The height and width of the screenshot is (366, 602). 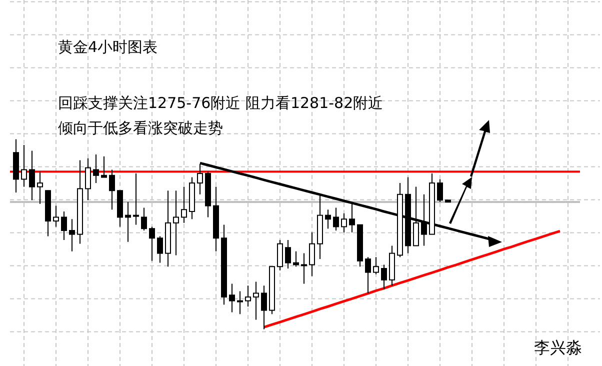 I want to click on text: 李兴淼, so click(x=558, y=347).